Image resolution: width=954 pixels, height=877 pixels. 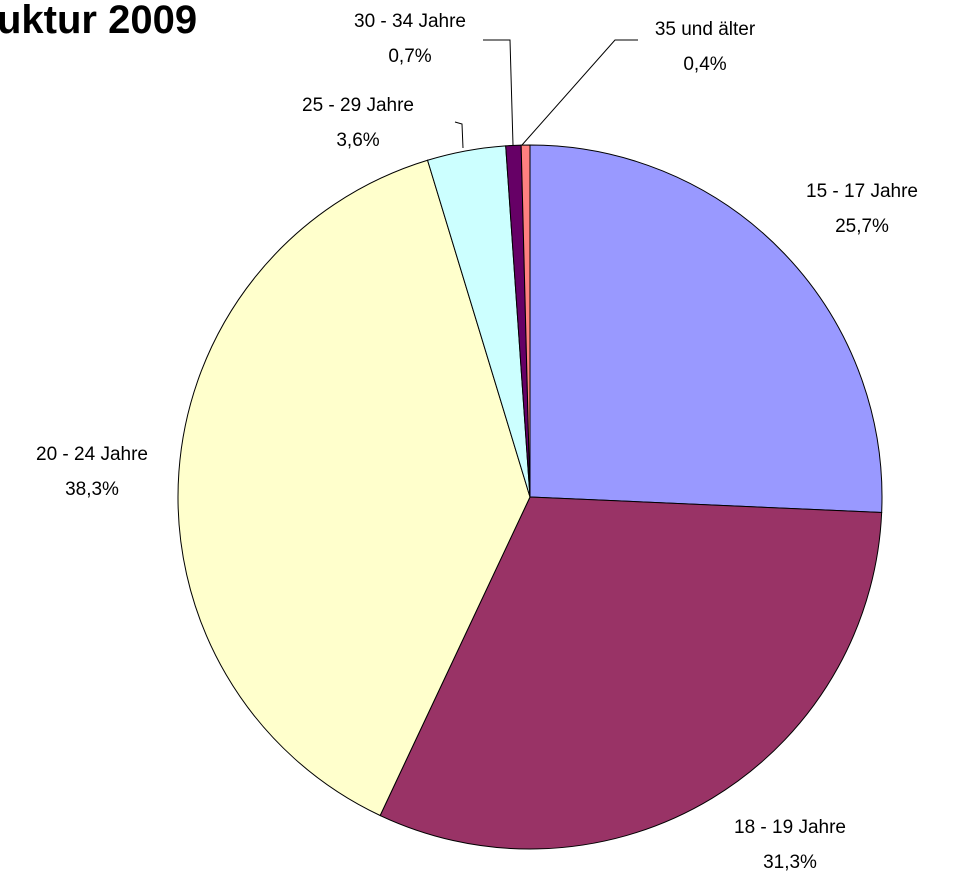 I want to click on slice-label: 30 - 34 Jahre, so click(x=410, y=21).